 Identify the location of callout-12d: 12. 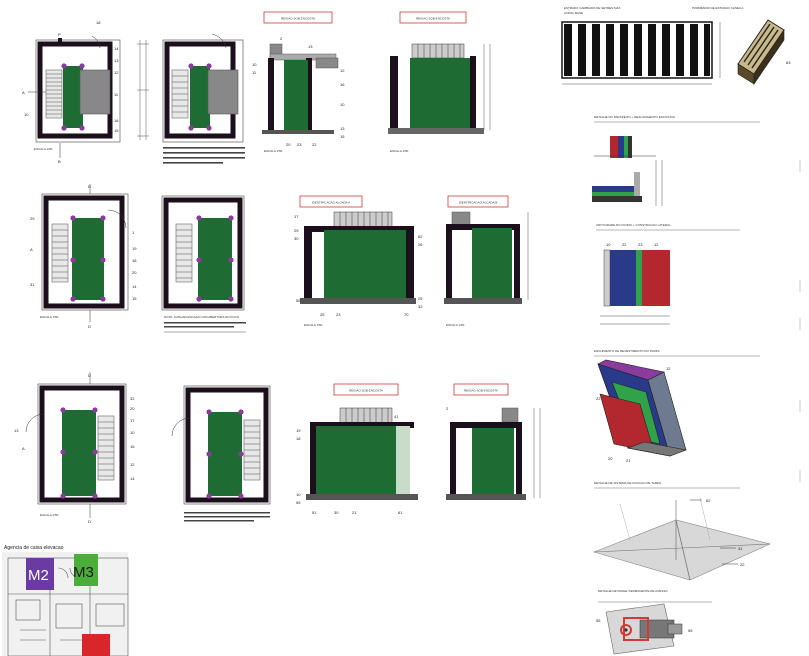
(656, 244).